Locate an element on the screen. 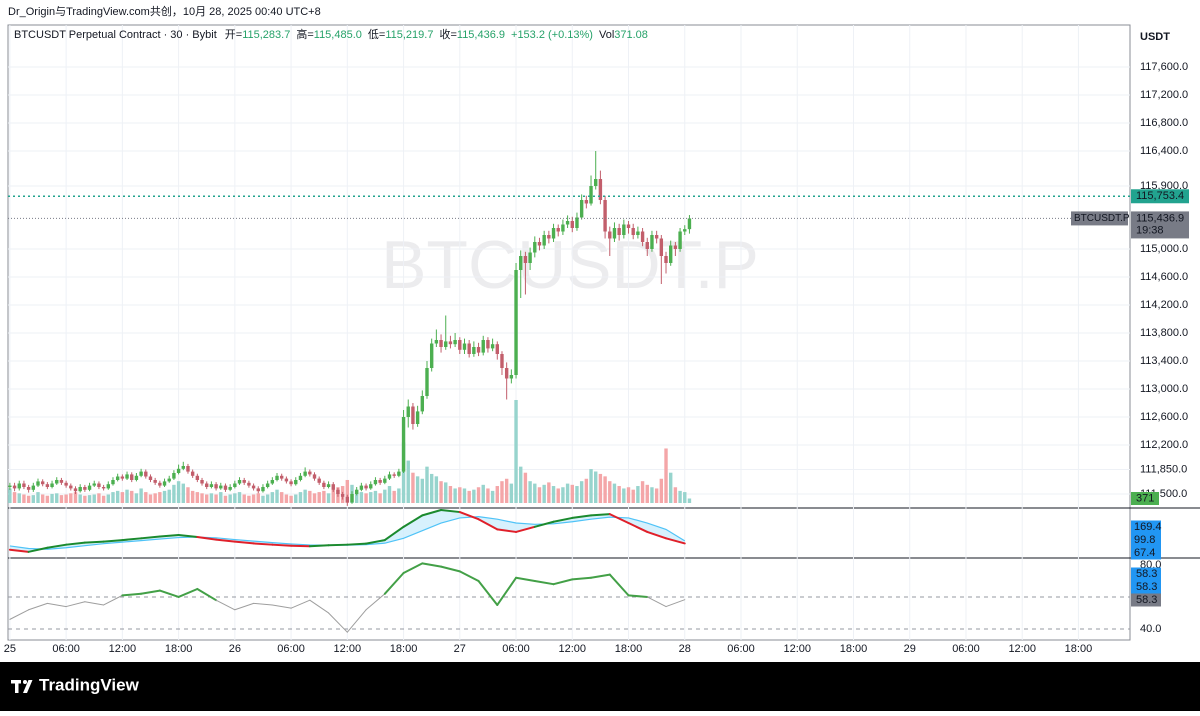  marker-label: 115,753.4 is located at coordinates (1160, 196).